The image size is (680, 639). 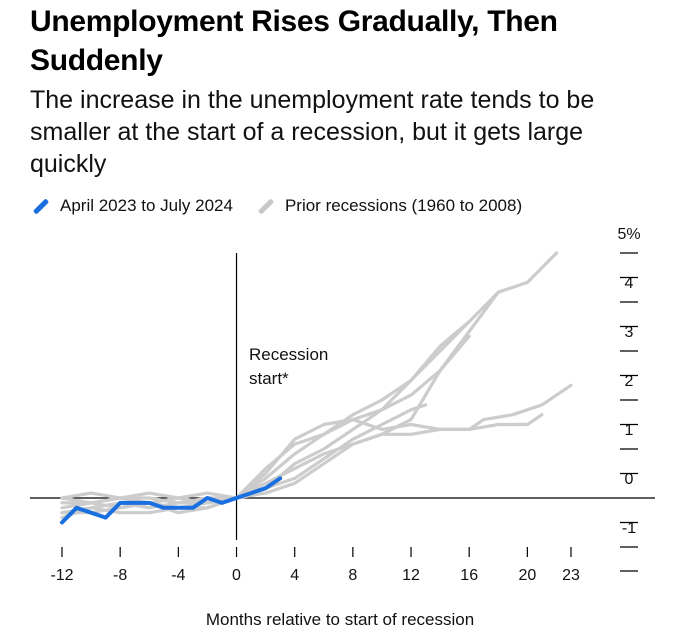 I want to click on y-tick-label: 4, so click(x=629, y=283).